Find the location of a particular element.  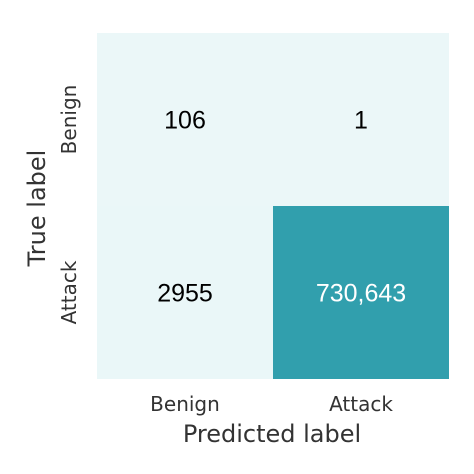

cell-value-label: 2955 is located at coordinates (185, 294).